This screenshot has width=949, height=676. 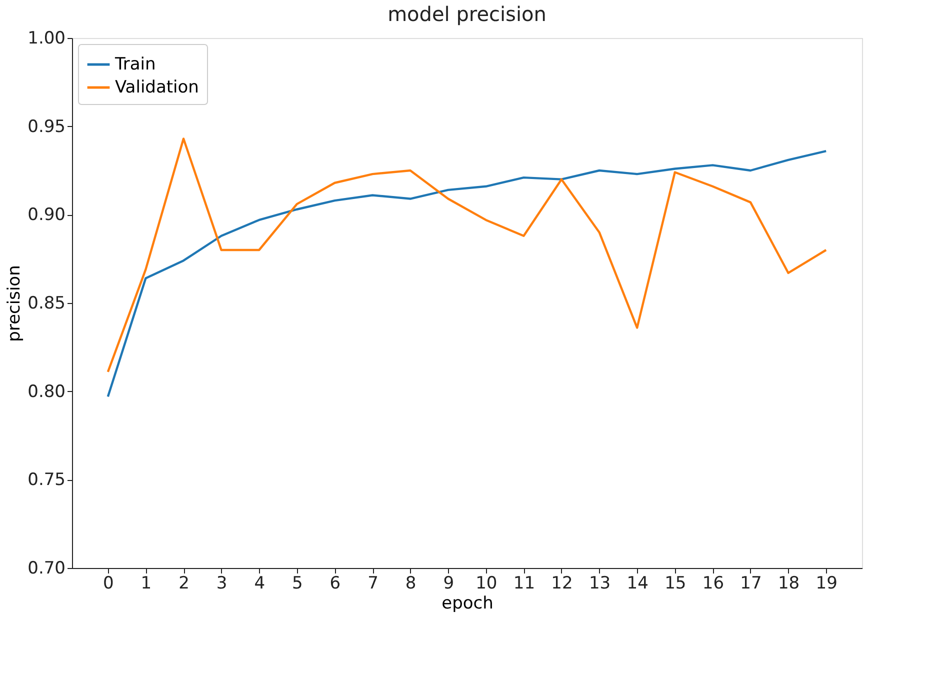 What do you see at coordinates (448, 584) in the screenshot?
I see `x-tick-label: 9` at bounding box center [448, 584].